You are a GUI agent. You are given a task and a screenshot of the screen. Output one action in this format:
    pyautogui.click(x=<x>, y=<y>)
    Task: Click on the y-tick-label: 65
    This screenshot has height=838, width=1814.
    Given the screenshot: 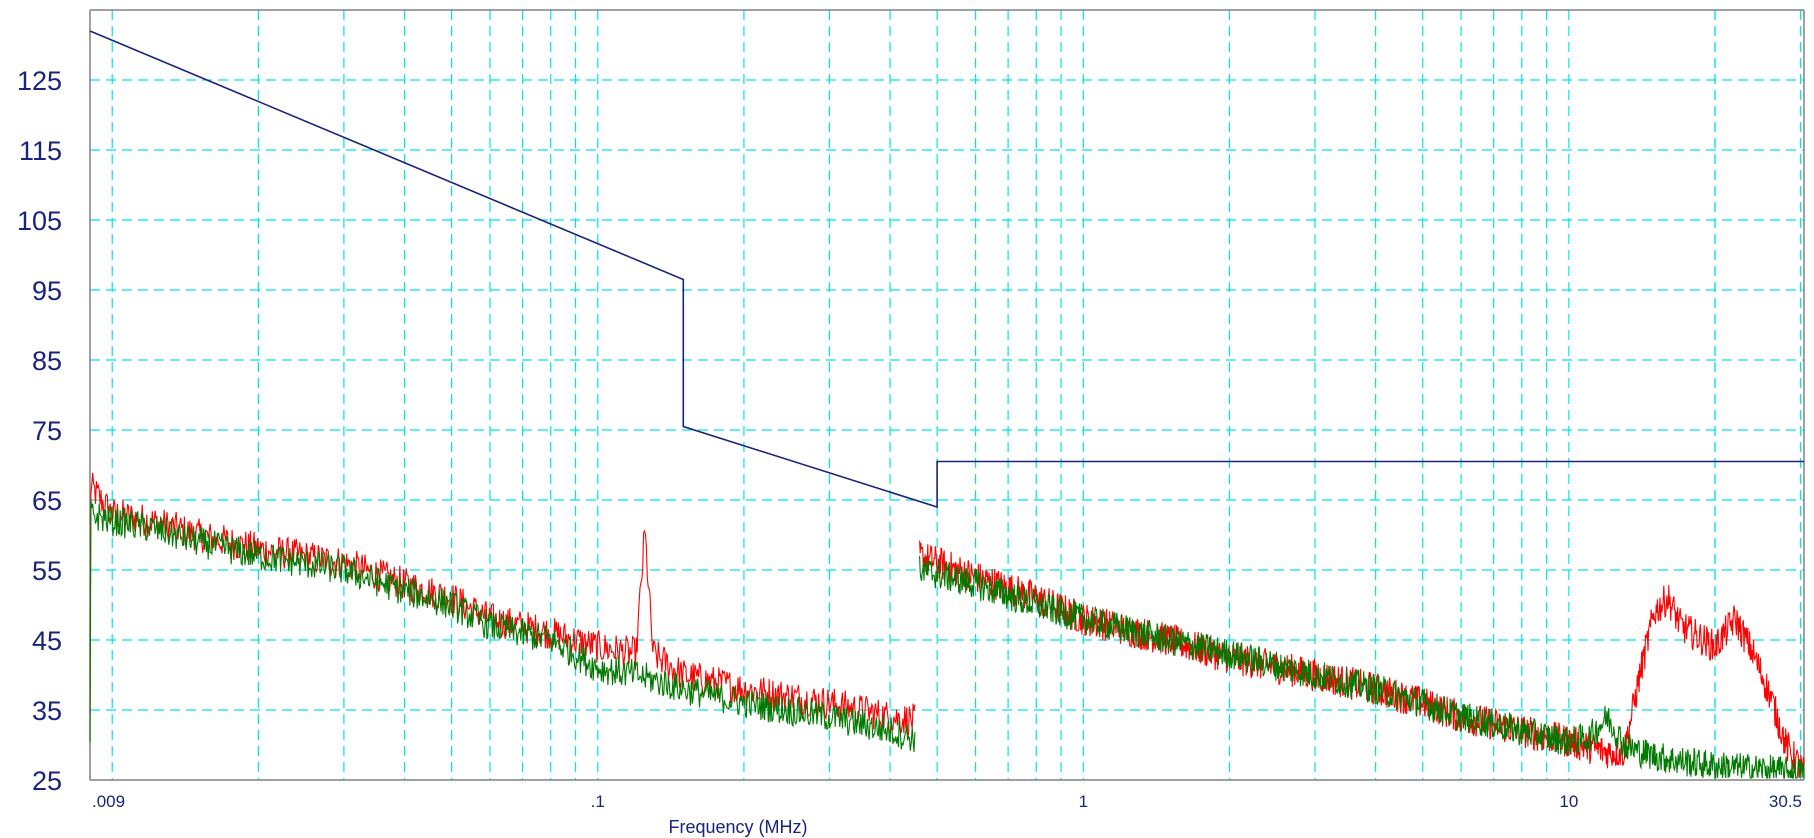 What is the action you would take?
    pyautogui.click(x=47, y=501)
    